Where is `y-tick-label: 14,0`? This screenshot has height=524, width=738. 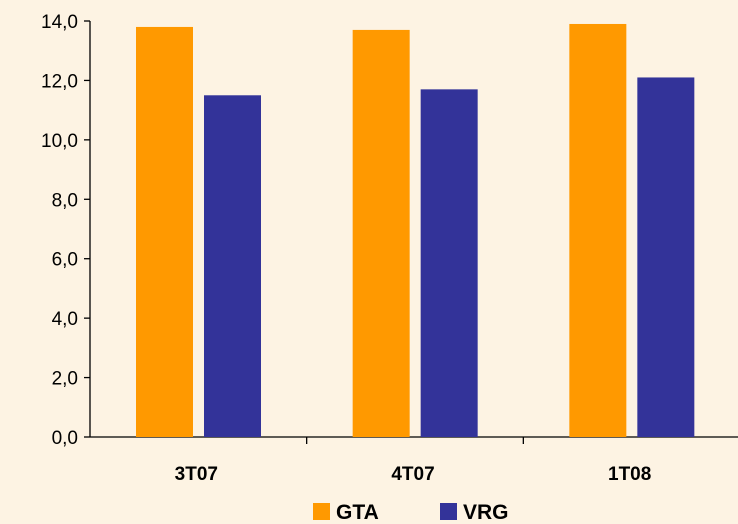
y-tick-label: 14,0 is located at coordinates (59, 22).